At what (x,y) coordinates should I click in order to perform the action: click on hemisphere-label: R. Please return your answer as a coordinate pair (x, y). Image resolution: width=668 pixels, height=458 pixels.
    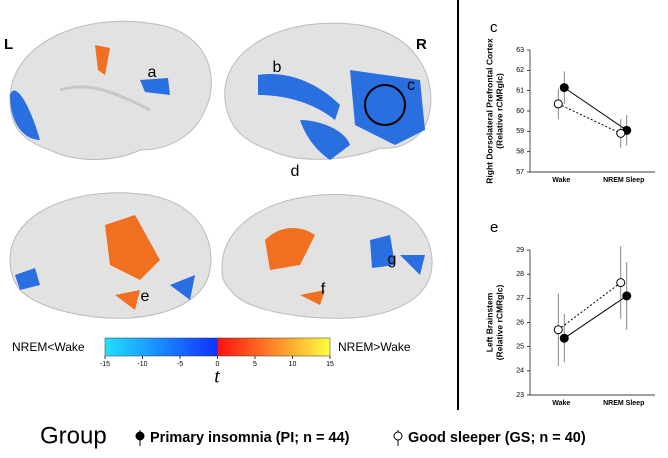
    Looking at the image, I should click on (421, 44).